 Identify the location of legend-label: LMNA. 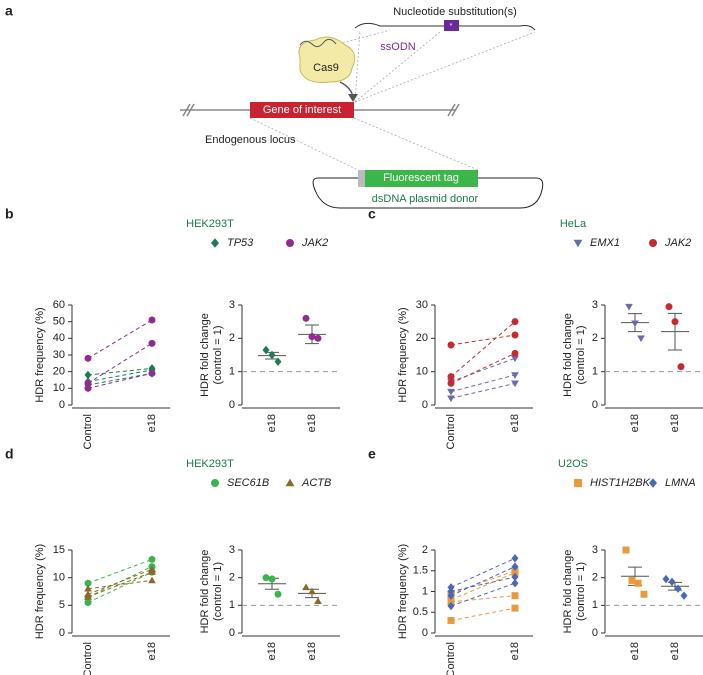
(680, 483).